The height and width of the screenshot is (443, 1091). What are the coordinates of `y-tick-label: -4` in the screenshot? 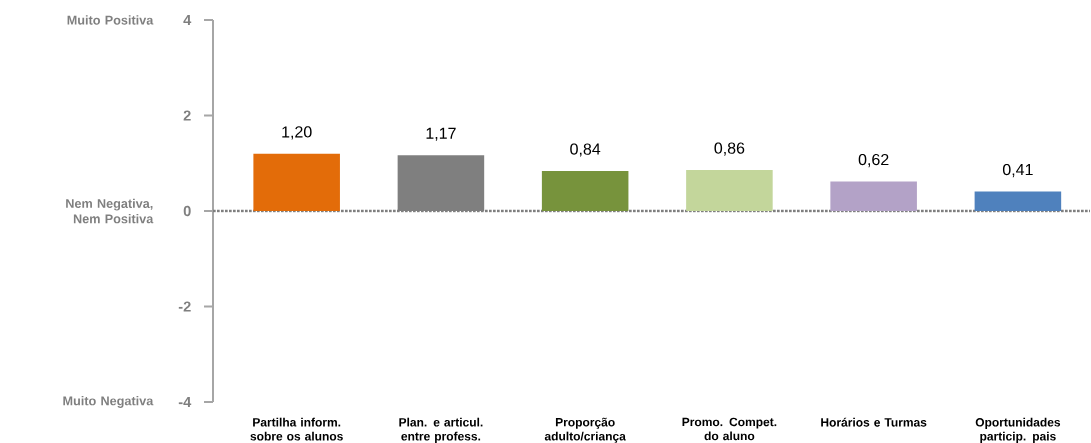 It's located at (185, 402).